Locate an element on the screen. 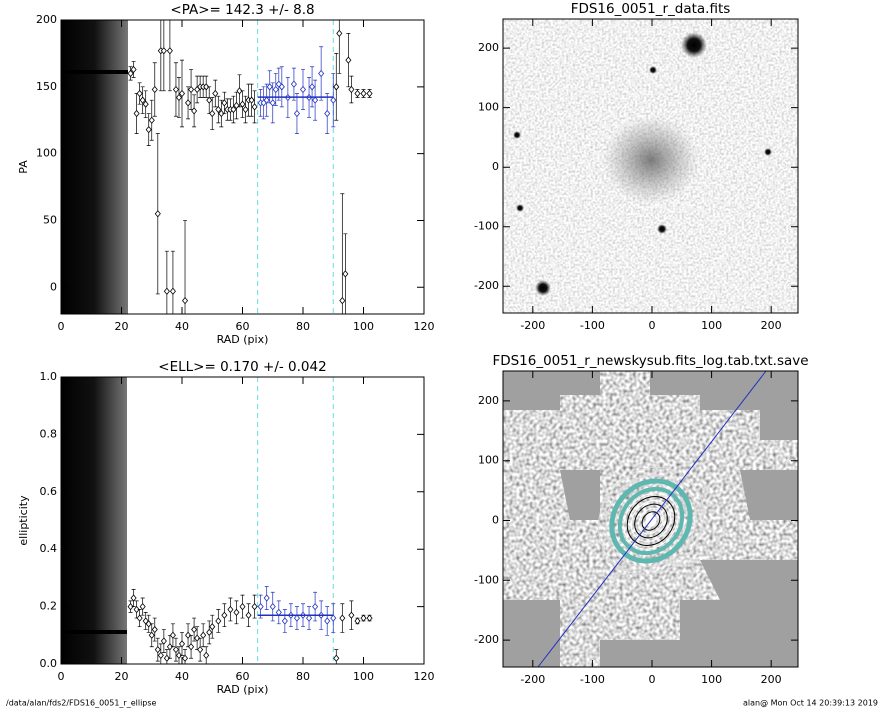  chart-title: <ELL>= 0.170 +/- 0.042 is located at coordinates (242, 367).